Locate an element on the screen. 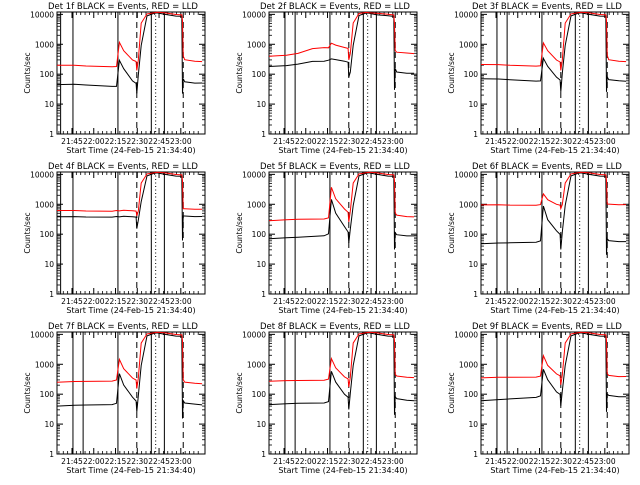  panel-title: Det 1f BLACK = Events, RED = LLD is located at coordinates (123, 7).